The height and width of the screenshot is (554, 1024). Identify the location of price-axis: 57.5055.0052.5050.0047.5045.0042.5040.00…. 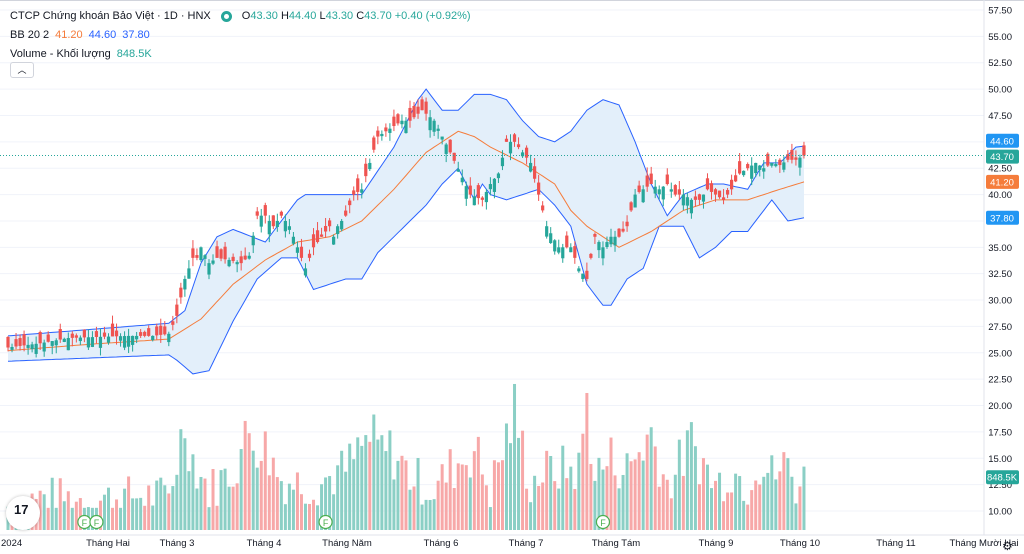
(1001, 267).